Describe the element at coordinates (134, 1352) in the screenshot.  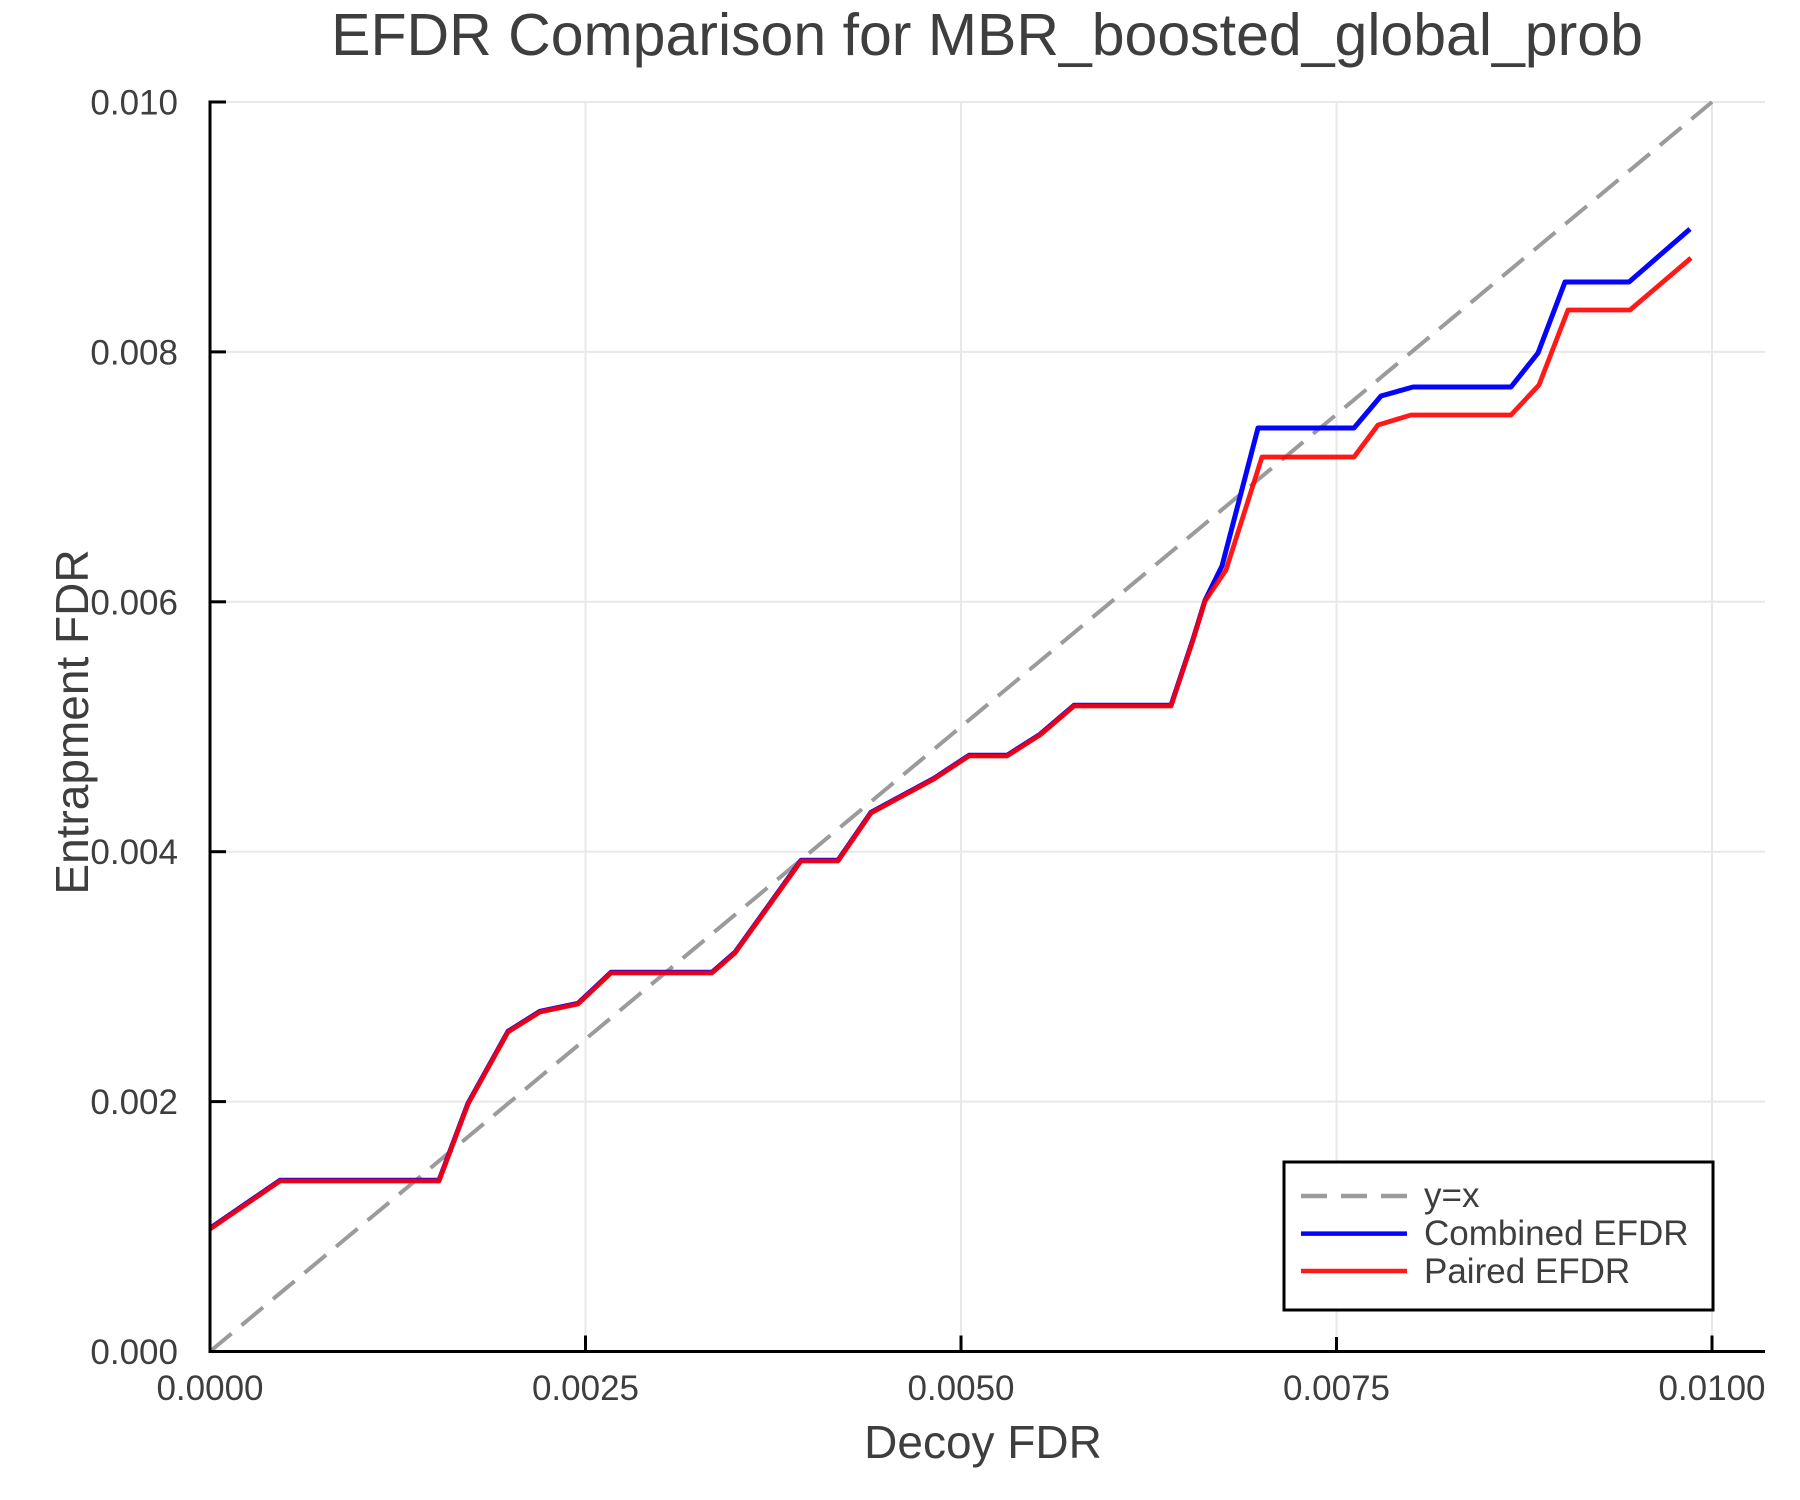
I see `svg-text: 0.000` at that location.